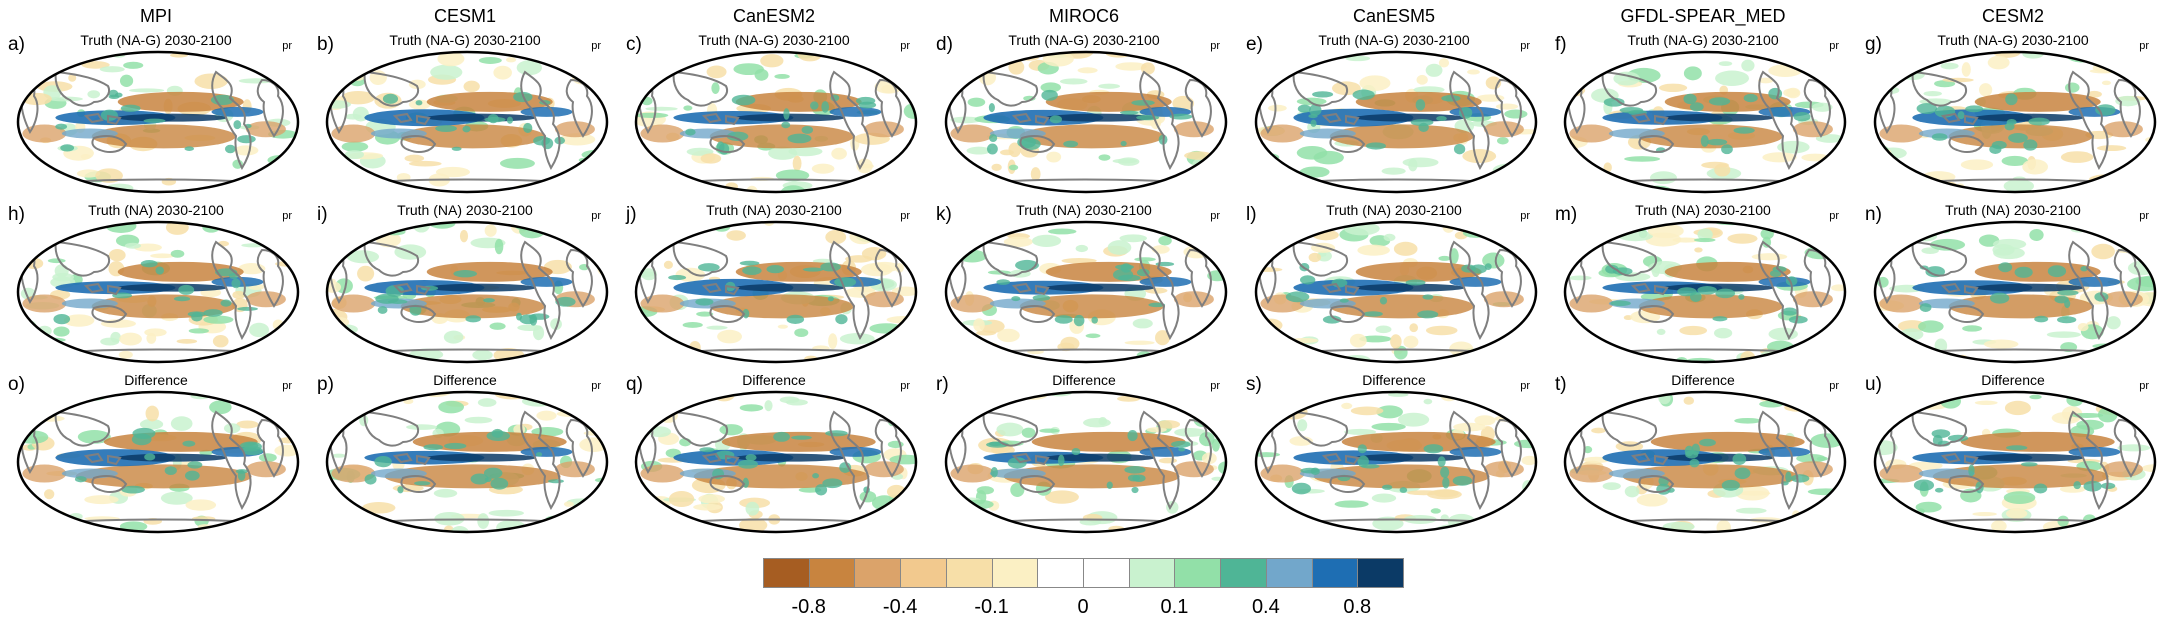 The width and height of the screenshot is (2166, 626). I want to click on panel-letter: m), so click(1566, 214).